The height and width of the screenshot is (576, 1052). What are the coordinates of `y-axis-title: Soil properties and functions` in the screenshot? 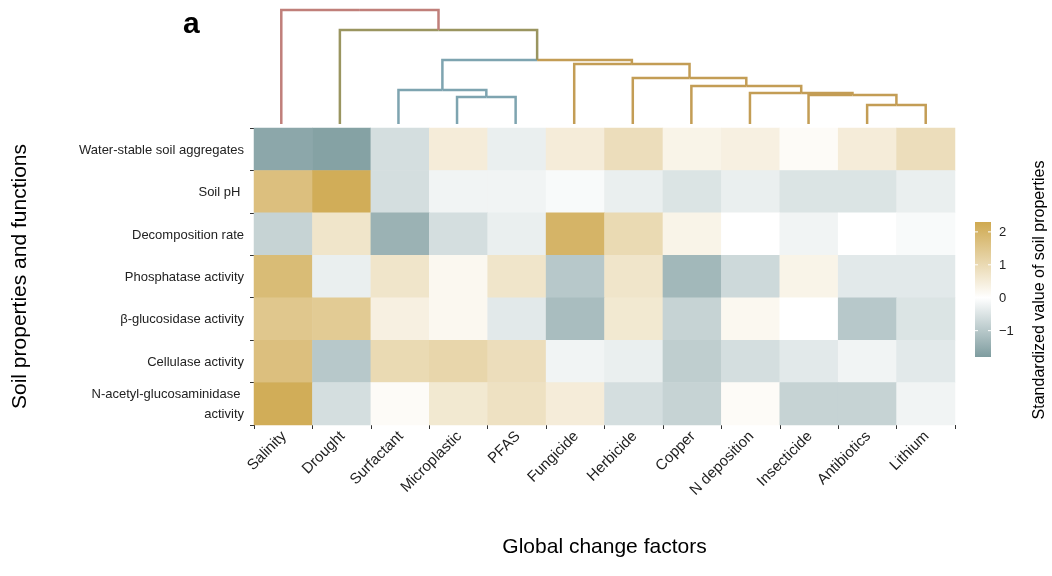 It's located at (18, 276).